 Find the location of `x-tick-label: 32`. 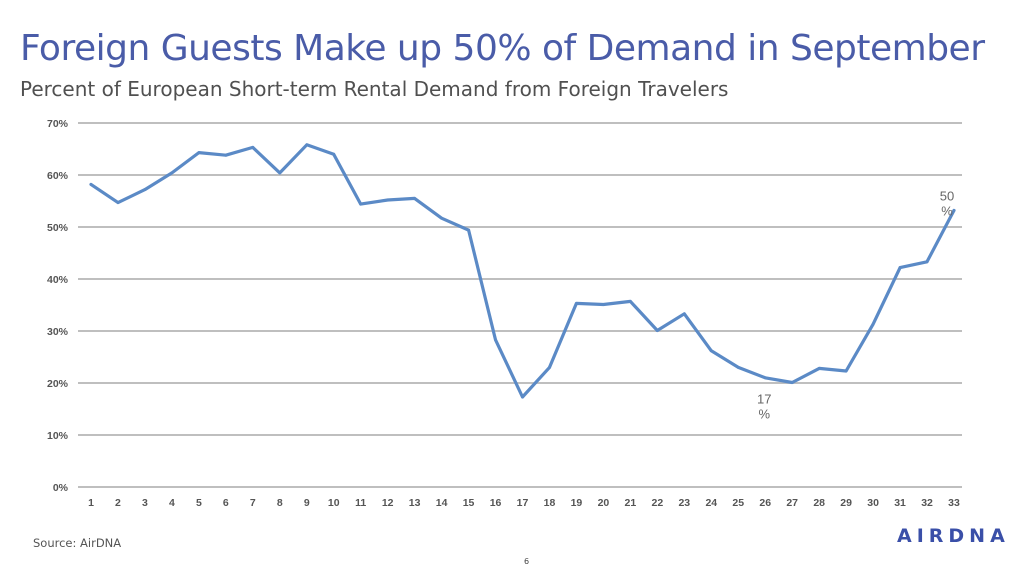

x-tick-label: 32 is located at coordinates (927, 503).